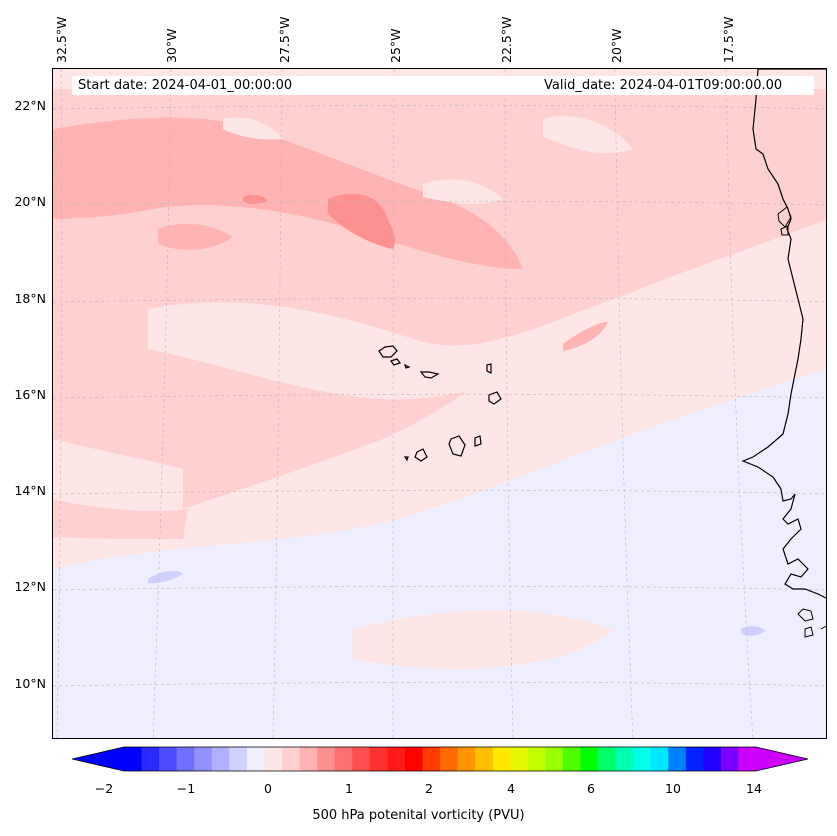 The image size is (837, 836). I want to click on lon-label: 27.5°W, so click(284, 39).